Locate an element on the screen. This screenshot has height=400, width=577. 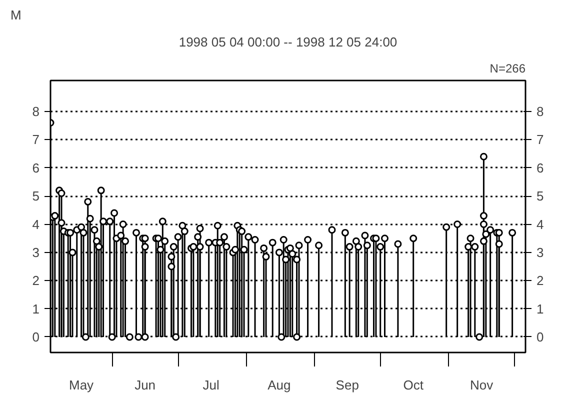
x-tick-label: Aug is located at coordinates (279, 385).